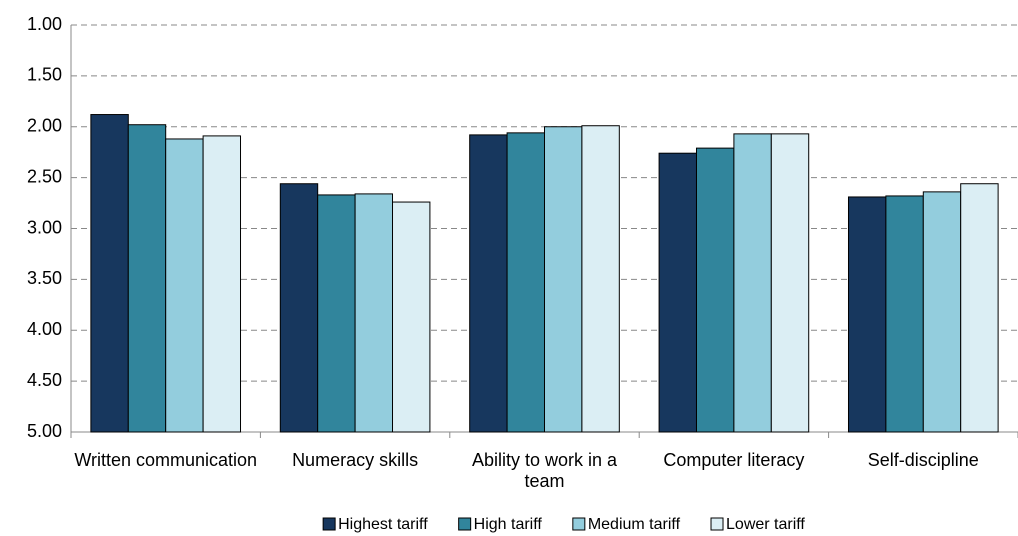  I want to click on legend-label: High tariff, so click(508, 524).